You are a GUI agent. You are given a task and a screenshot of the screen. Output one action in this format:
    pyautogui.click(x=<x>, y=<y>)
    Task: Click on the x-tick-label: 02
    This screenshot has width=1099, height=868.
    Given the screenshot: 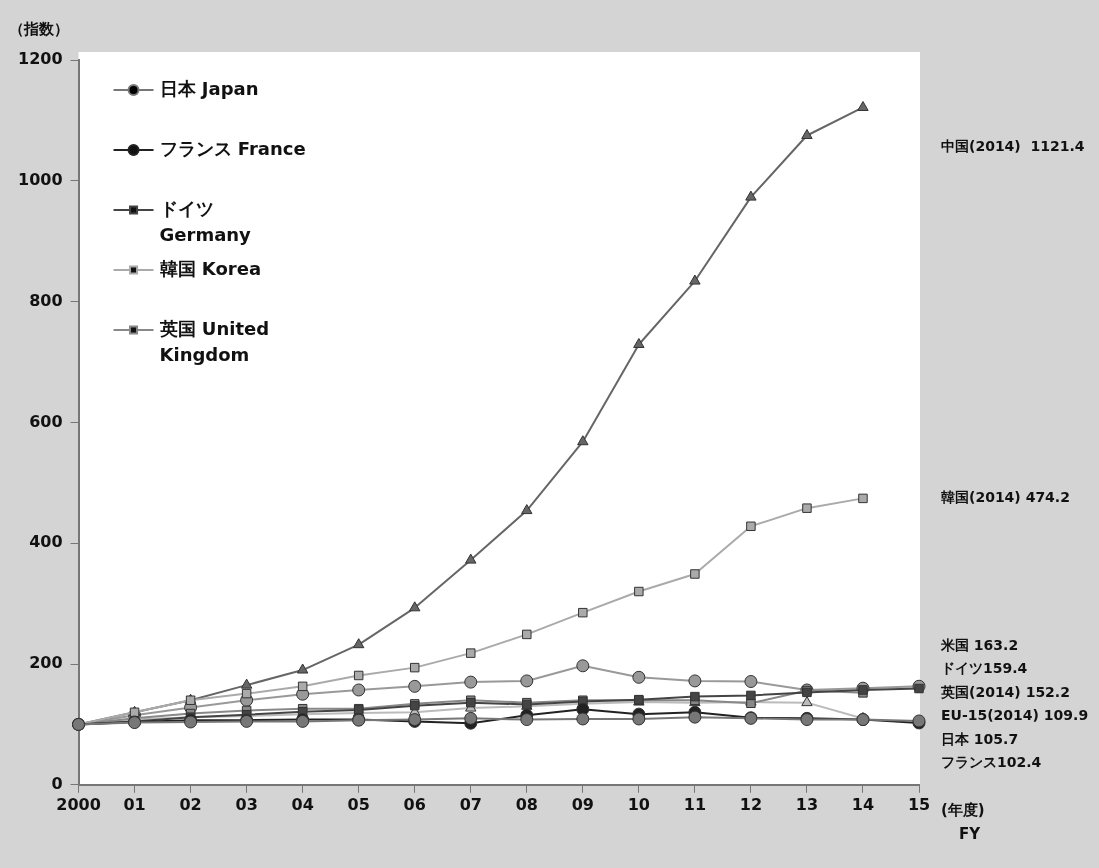 What is the action you would take?
    pyautogui.click(x=190, y=804)
    